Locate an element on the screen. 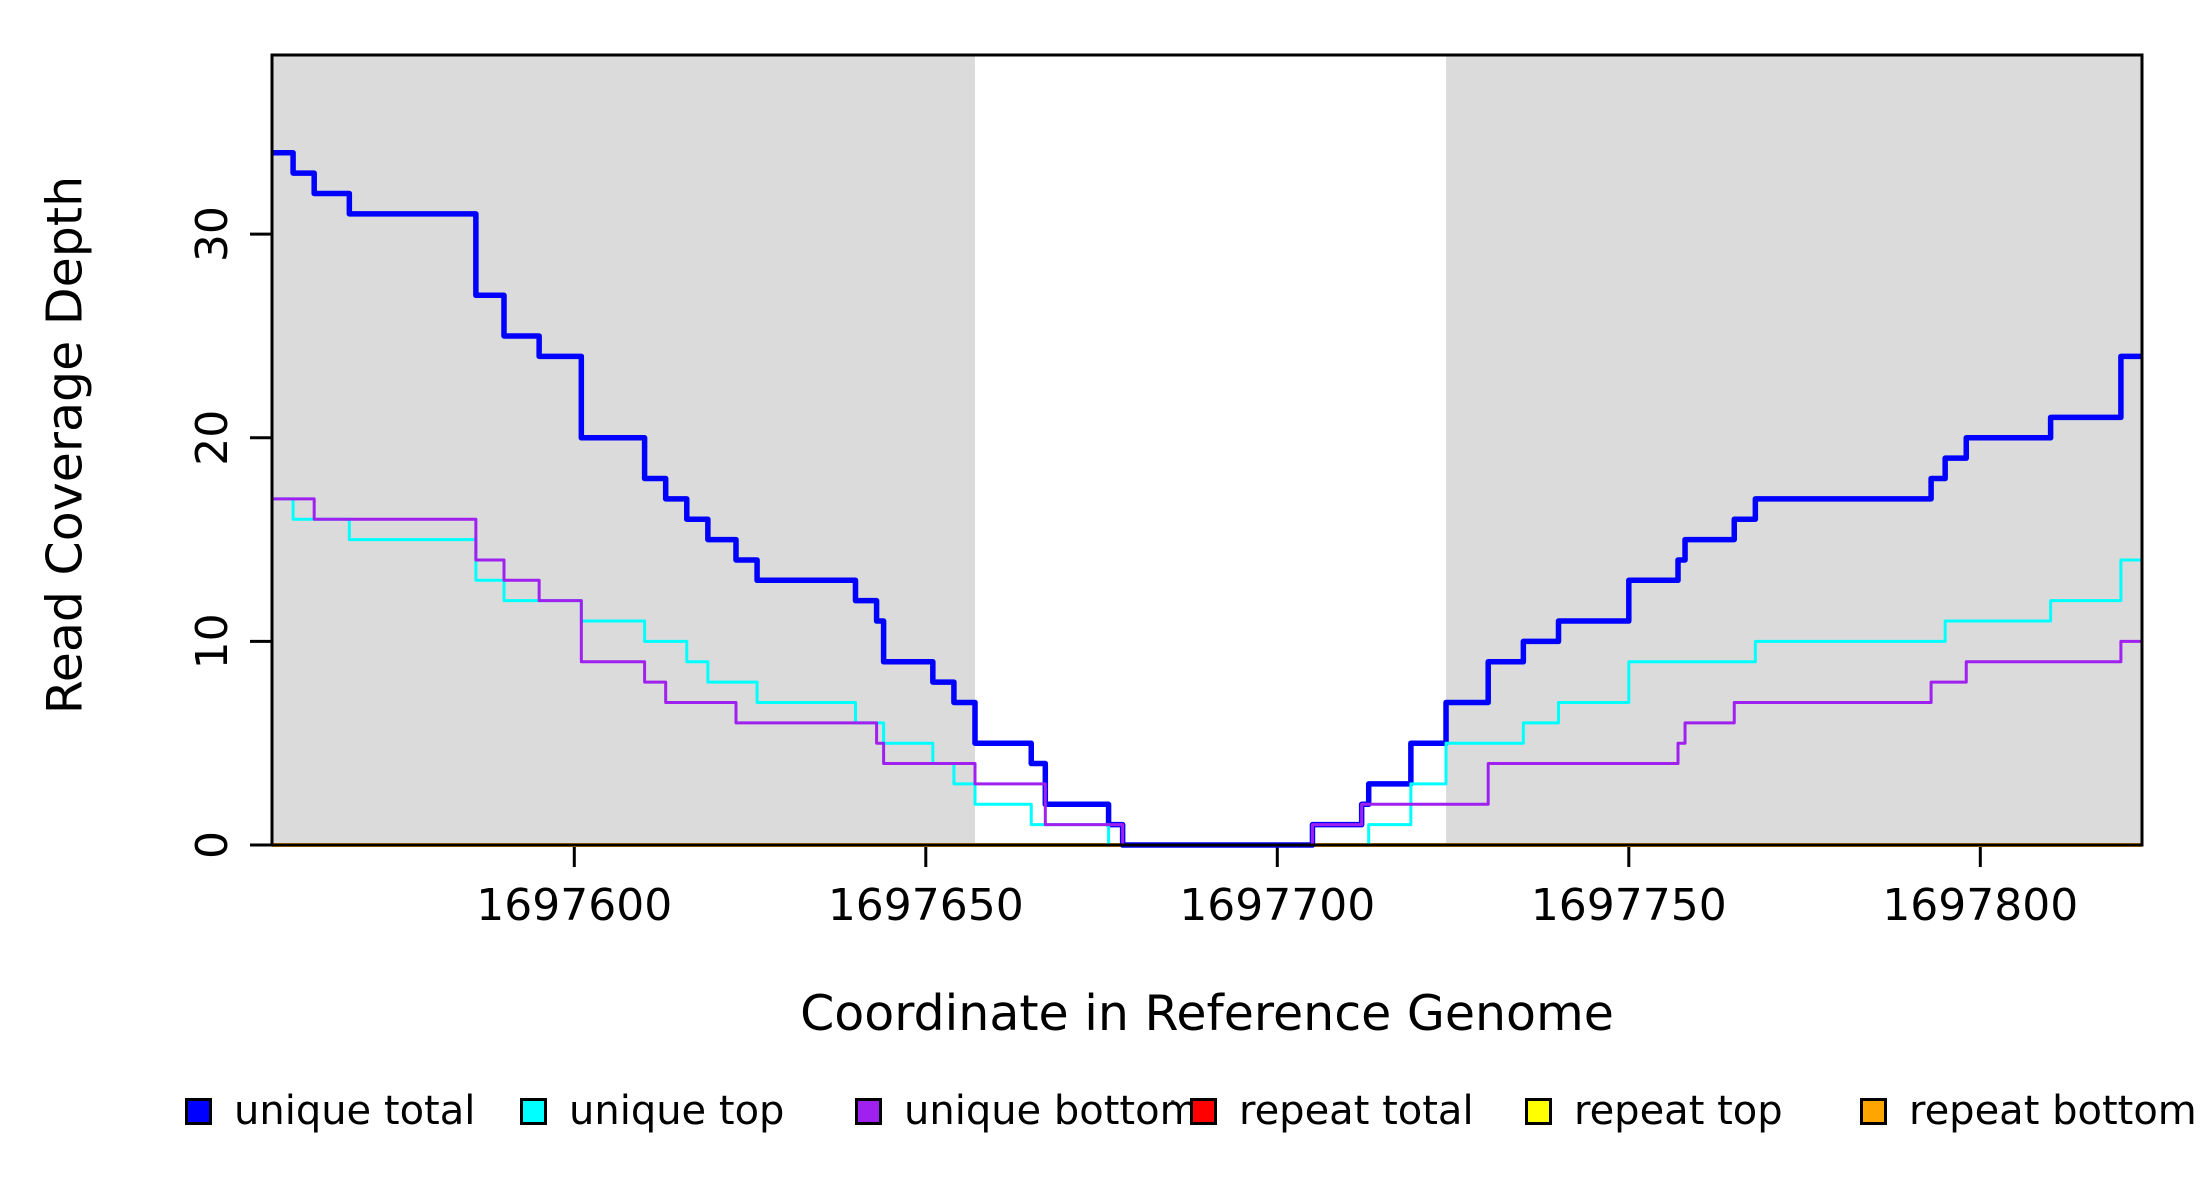 The height and width of the screenshot is (1200, 2200). legend-label: repeat total is located at coordinates (1356, 1111).